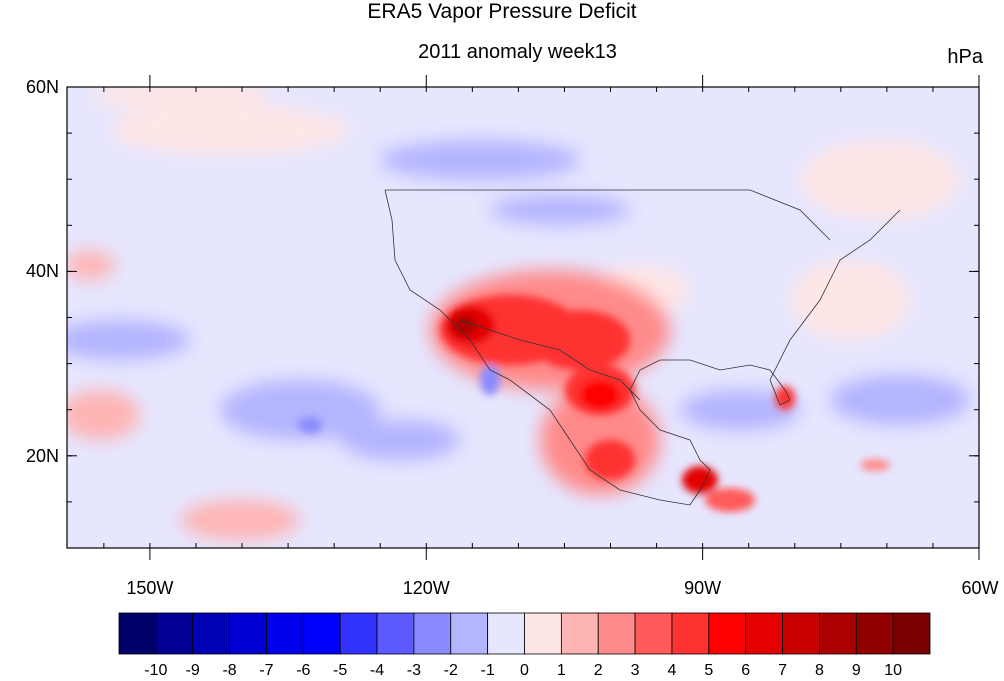 The image size is (1004, 681). I want to click on lon-tick-label: 120W, so click(426, 588).